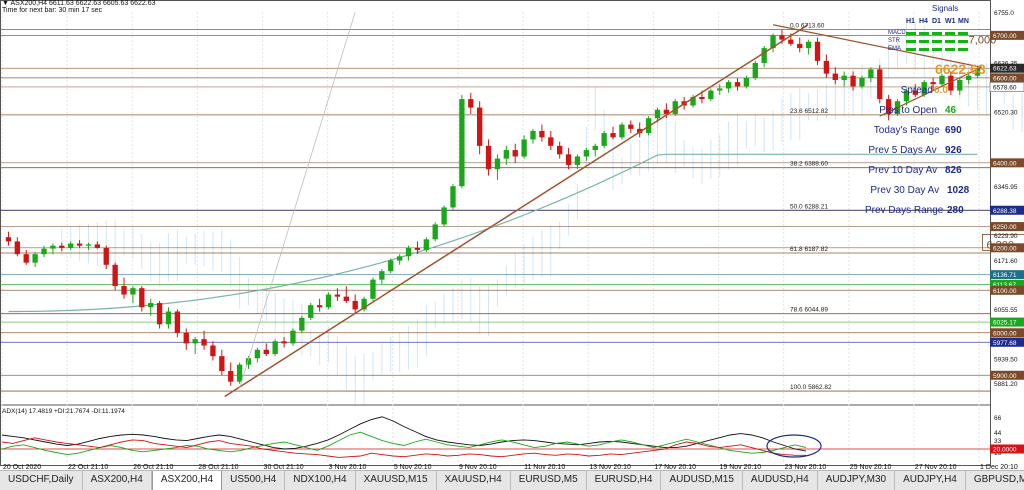  What do you see at coordinates (811, 387) in the screenshot?
I see `fib-level-label: 100.0 5862.82` at bounding box center [811, 387].